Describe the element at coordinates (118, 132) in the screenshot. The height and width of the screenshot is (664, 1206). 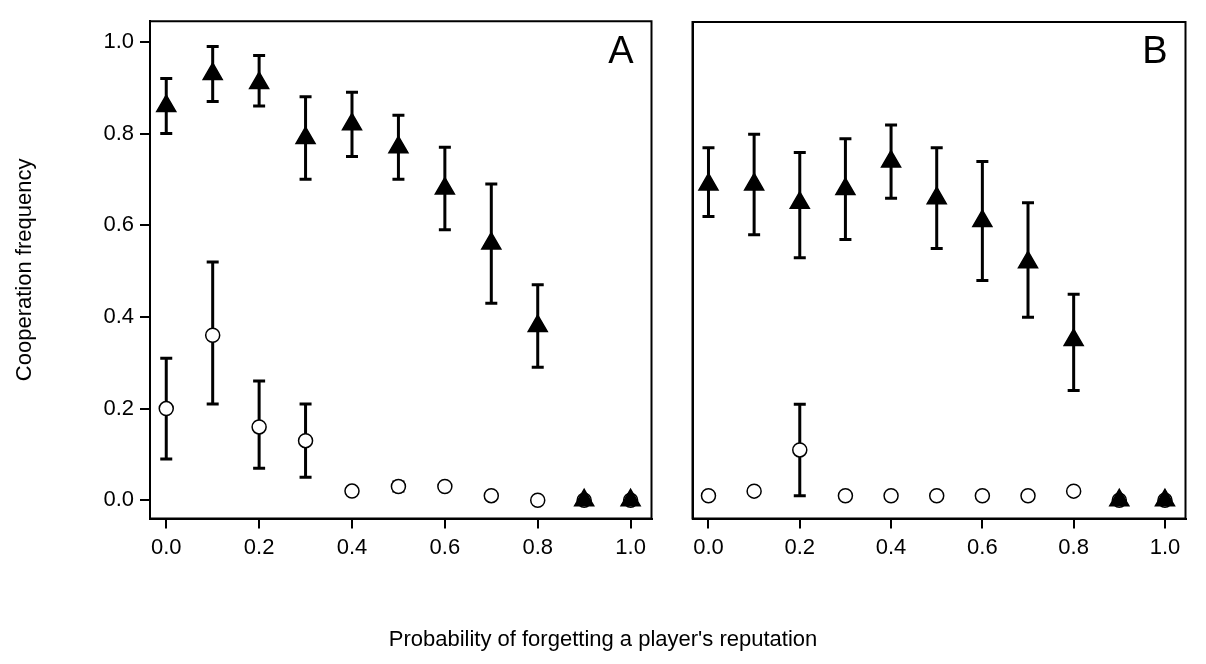
I see `y-tick-label: 0.8` at that location.